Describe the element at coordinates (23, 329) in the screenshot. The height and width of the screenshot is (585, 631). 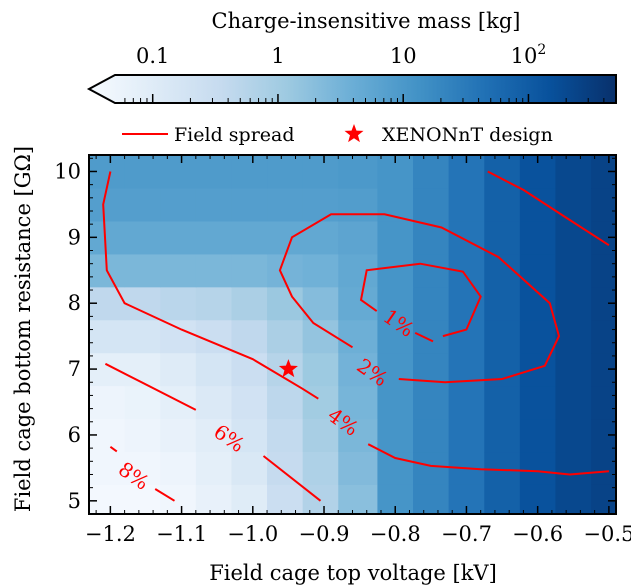
I see `y-axis-label: Field cage bottom resistance [GΩ]` at that location.